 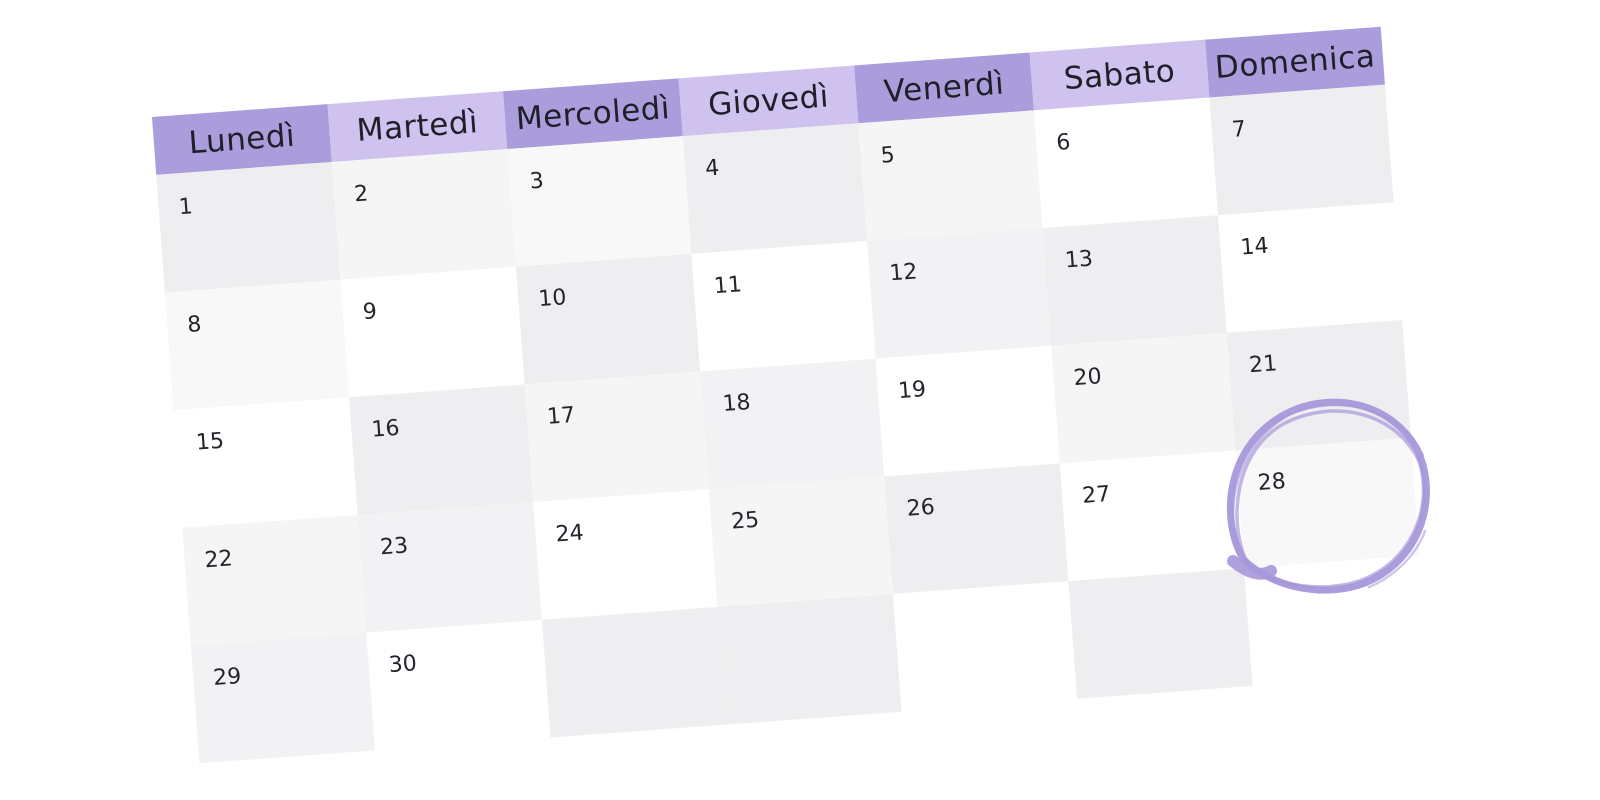 I want to click on day-number: 7, so click(x=1238, y=129).